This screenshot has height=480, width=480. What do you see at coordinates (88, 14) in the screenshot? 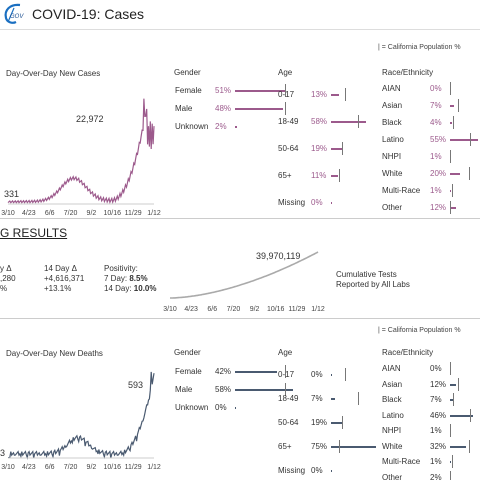
I see `page-title: COVID-19: Cases` at bounding box center [88, 14].